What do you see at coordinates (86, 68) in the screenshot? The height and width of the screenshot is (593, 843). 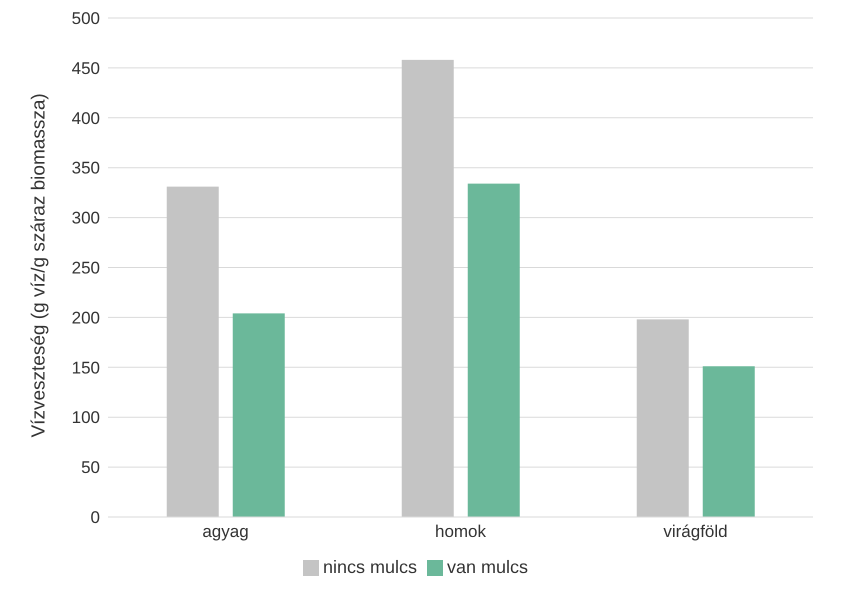 I see `y-tick-label: 450` at bounding box center [86, 68].